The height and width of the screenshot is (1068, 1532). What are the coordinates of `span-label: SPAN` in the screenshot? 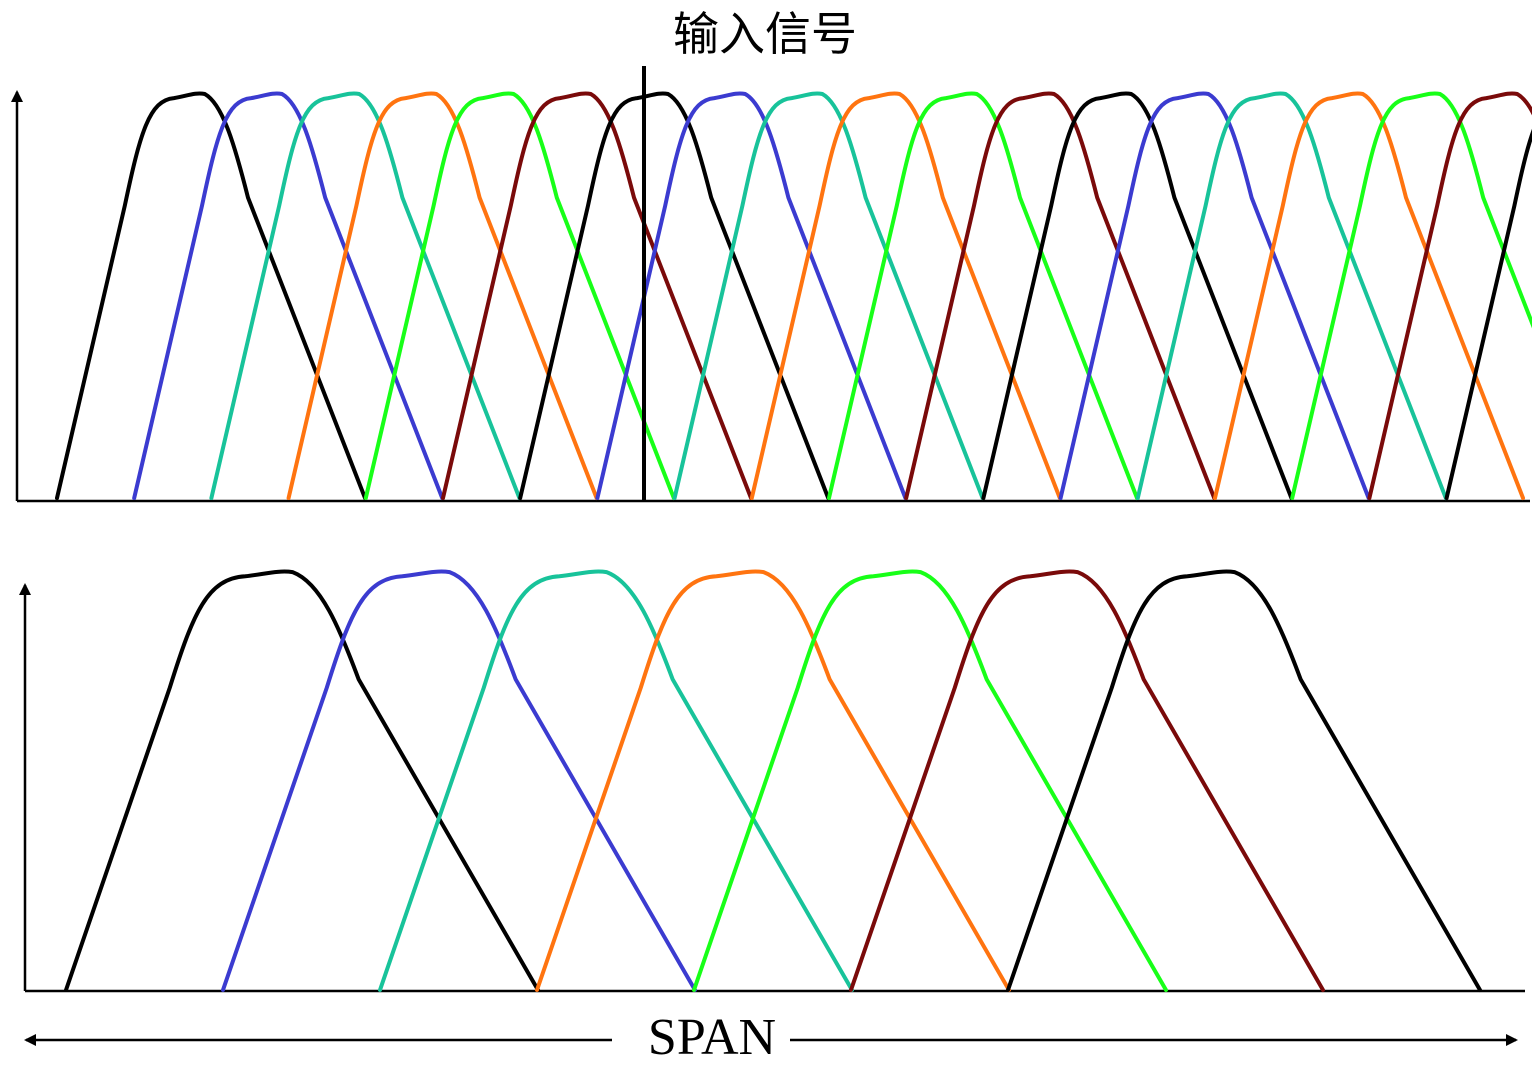 It's located at (712, 1037).